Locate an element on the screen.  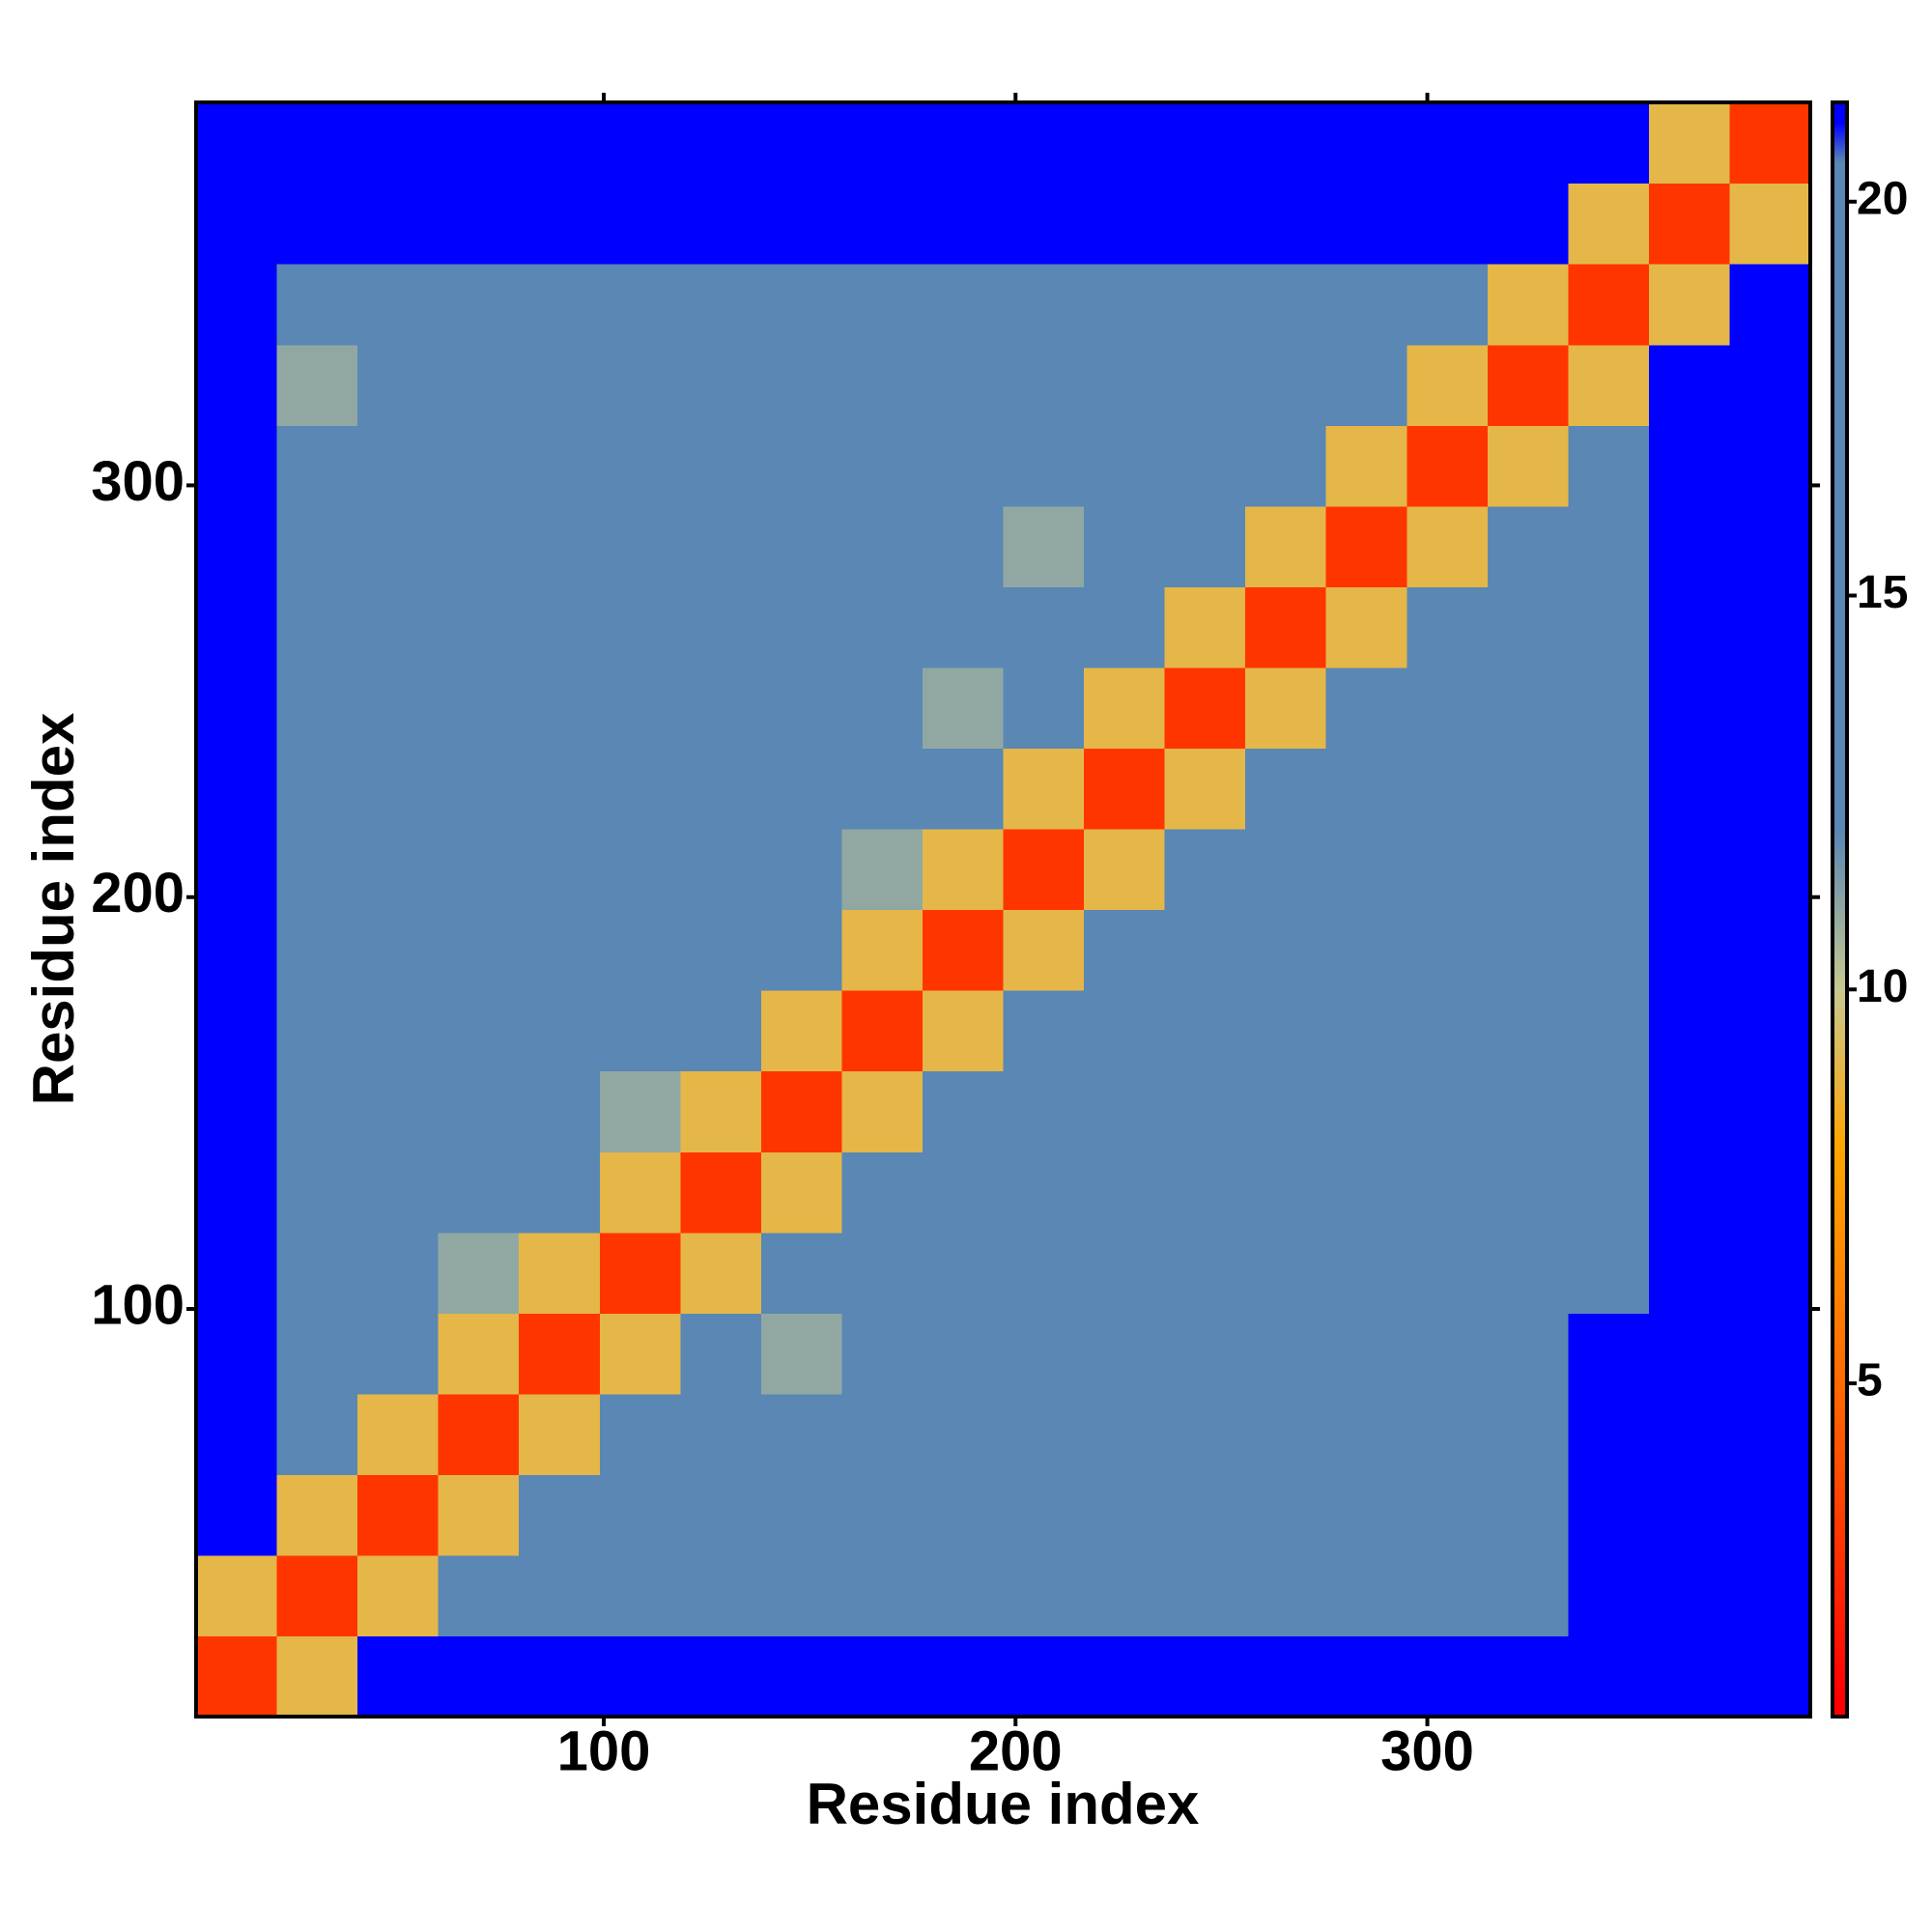
y-tick-label: 100 is located at coordinates (138, 1304).